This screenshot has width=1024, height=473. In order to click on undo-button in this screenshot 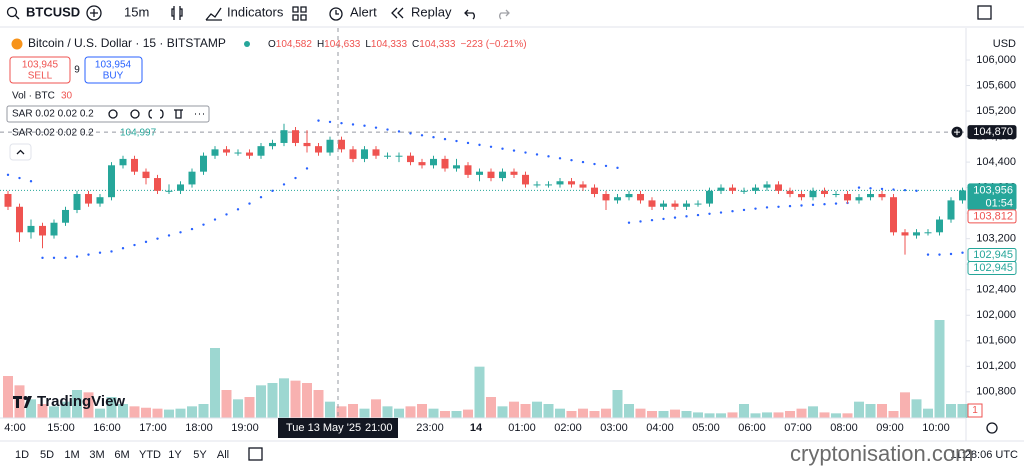, I will do `click(469, 14)`.